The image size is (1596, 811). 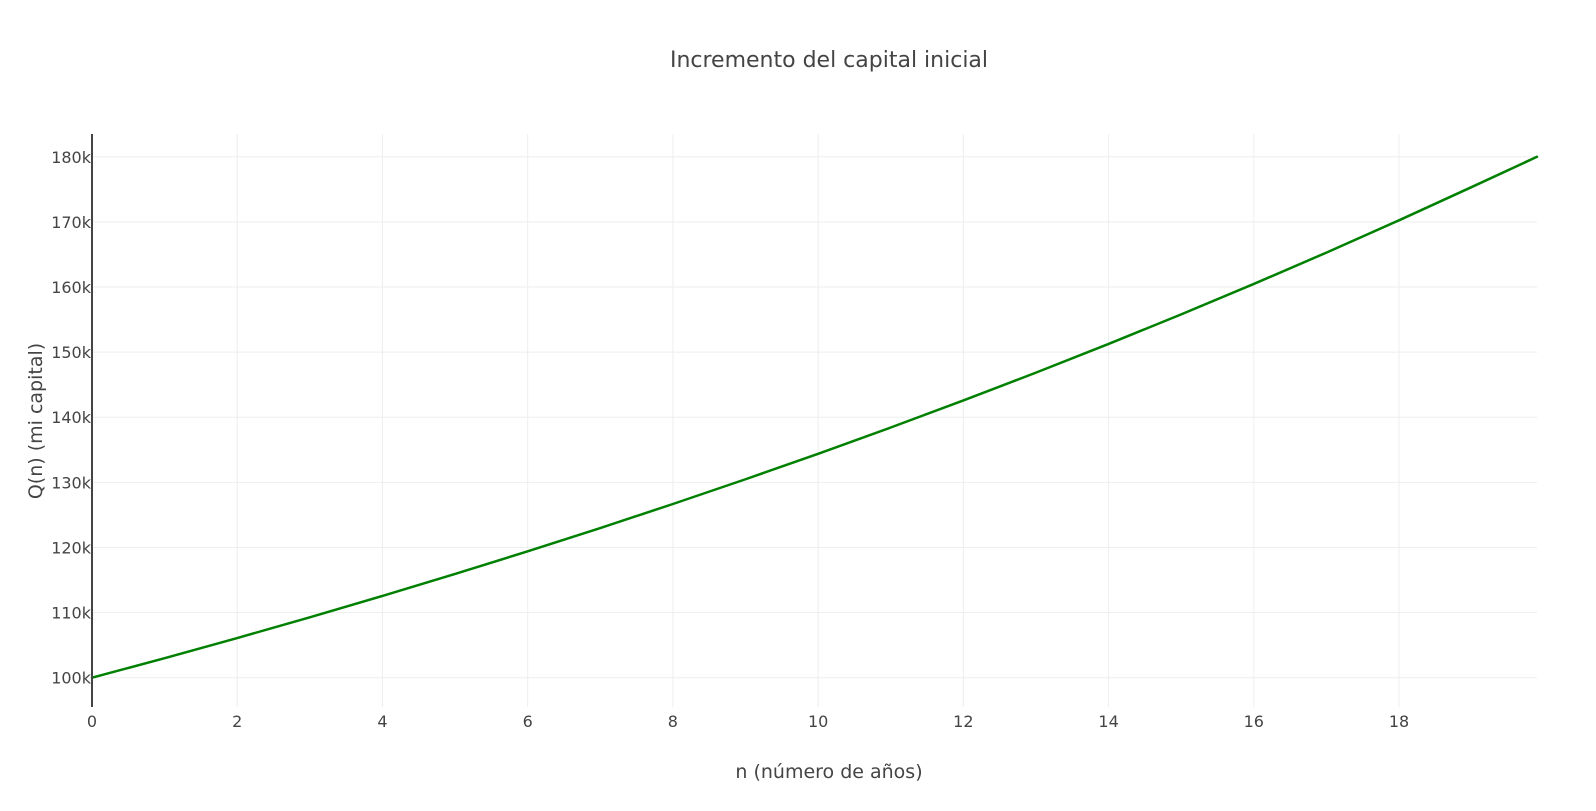 What do you see at coordinates (237, 721) in the screenshot?
I see `x-tick-label: 2` at bounding box center [237, 721].